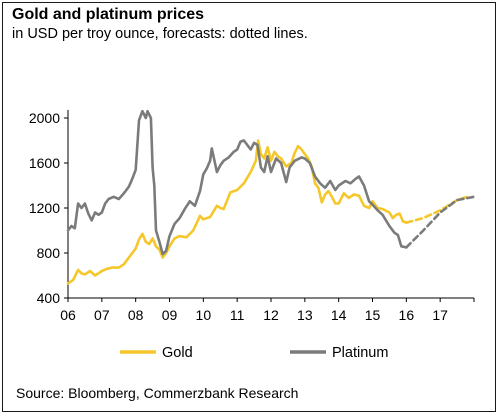 This screenshot has width=500, height=416. I want to click on x-tick-label: 11, so click(237, 315).